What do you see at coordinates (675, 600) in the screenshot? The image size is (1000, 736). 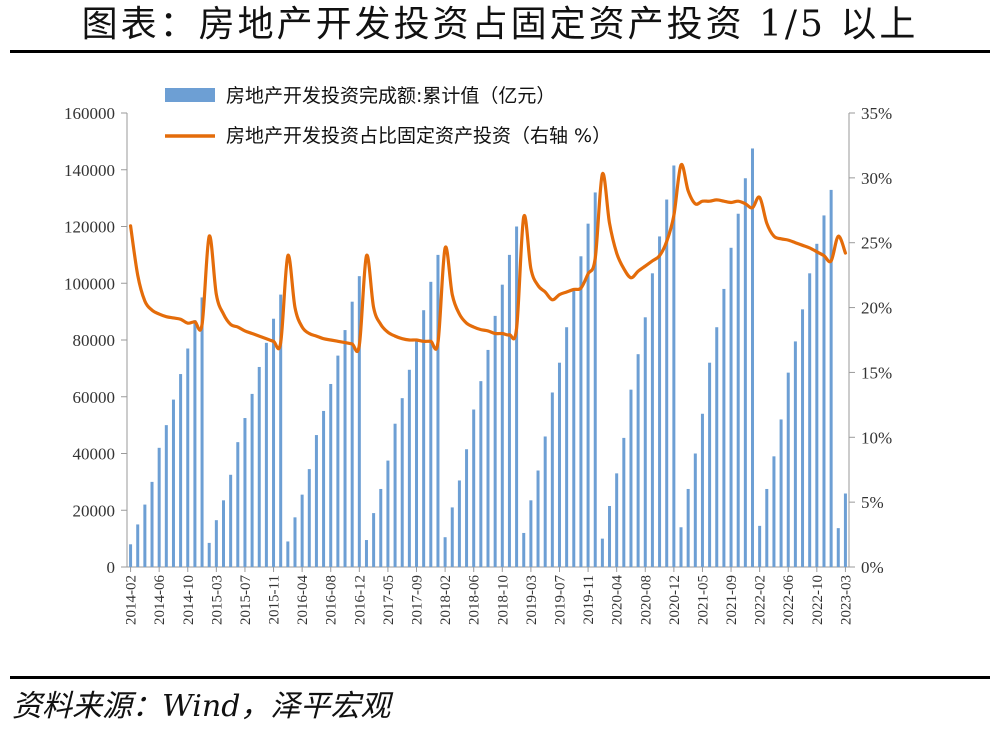 I see `x-tick-label: 2020-12` at bounding box center [675, 600].